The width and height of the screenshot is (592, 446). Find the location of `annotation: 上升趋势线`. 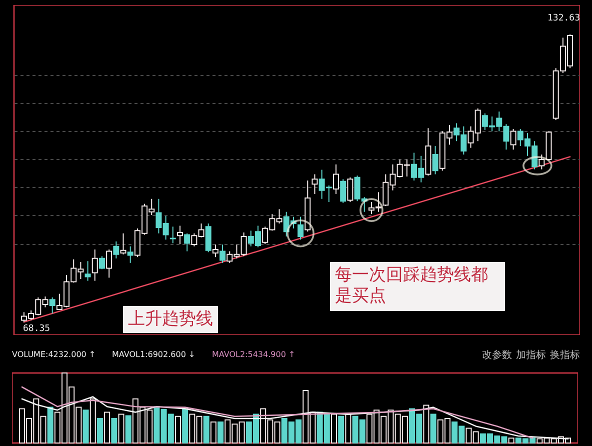

annotation: 上升趋势线 is located at coordinates (170, 320).